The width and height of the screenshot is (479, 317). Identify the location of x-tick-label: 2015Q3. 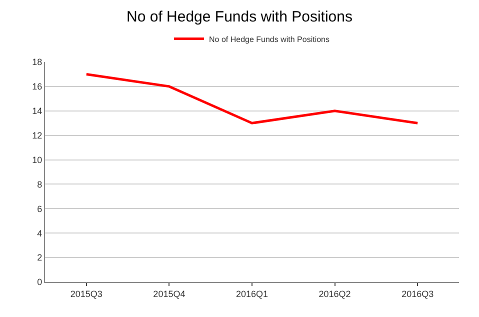
(86, 293).